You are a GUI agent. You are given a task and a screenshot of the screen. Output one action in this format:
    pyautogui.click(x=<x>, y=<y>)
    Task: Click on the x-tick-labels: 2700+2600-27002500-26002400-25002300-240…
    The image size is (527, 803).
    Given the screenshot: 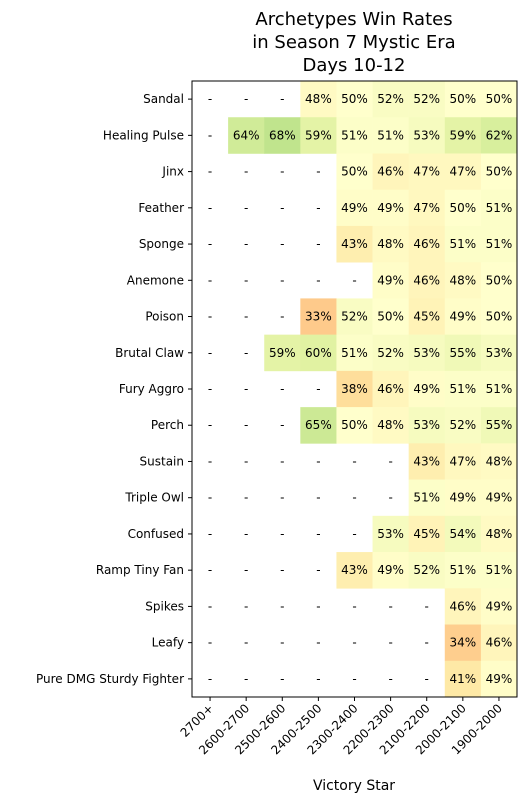 What is the action you would take?
    pyautogui.click(x=341, y=727)
    